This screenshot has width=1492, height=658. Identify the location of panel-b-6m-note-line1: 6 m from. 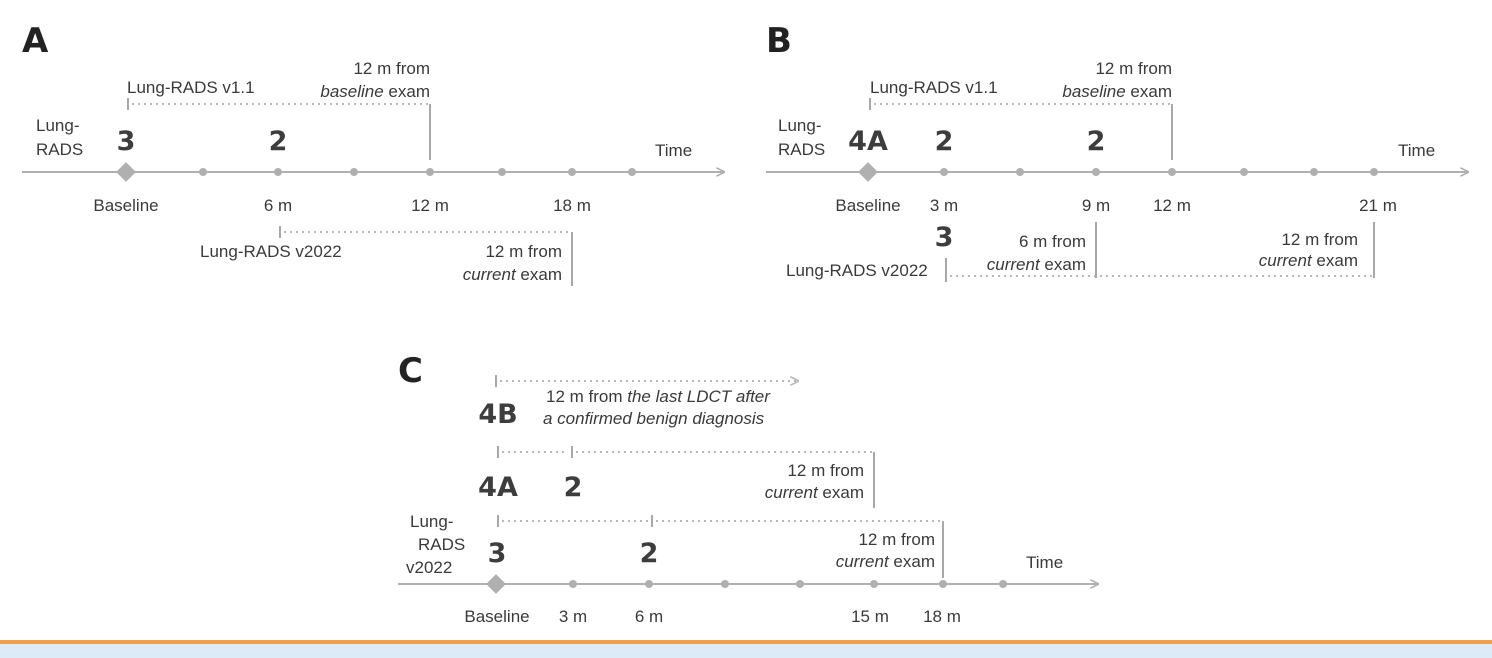
(1052, 241).